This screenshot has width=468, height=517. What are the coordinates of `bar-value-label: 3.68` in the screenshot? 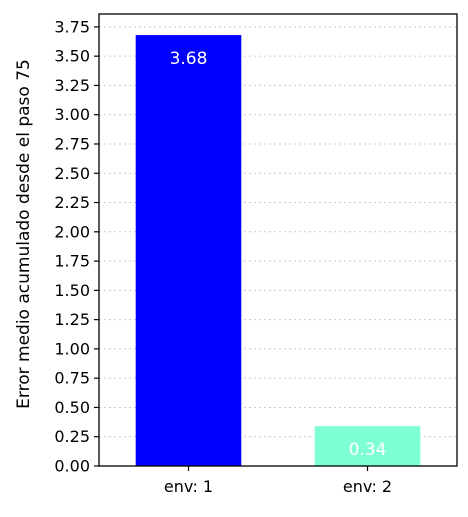 It's located at (189, 59).